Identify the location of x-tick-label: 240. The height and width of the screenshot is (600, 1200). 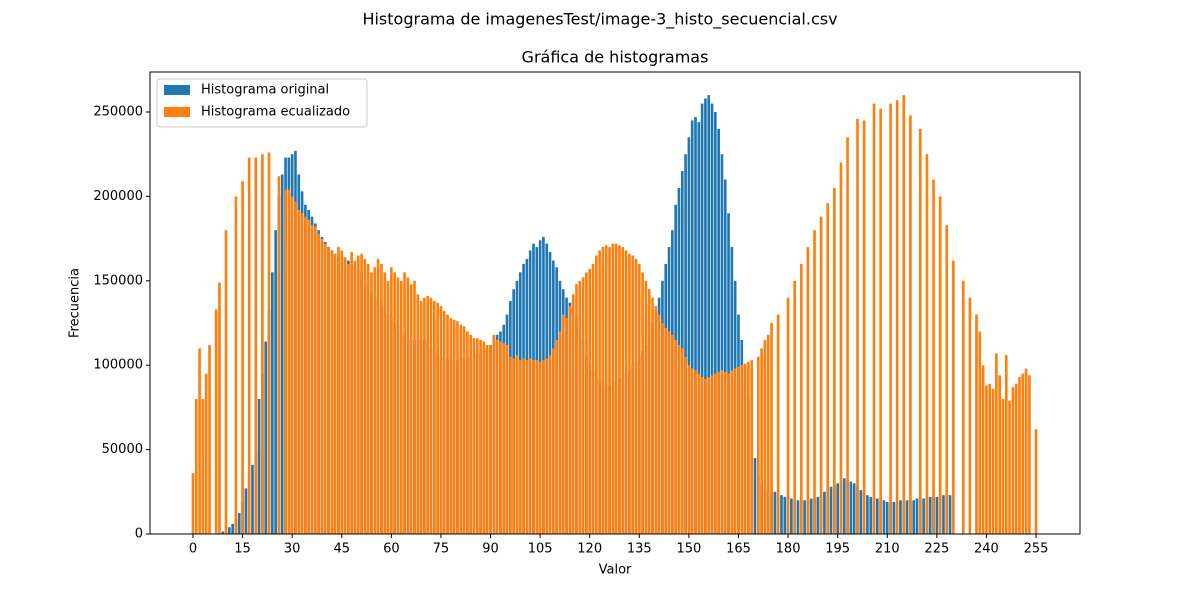
(986, 549).